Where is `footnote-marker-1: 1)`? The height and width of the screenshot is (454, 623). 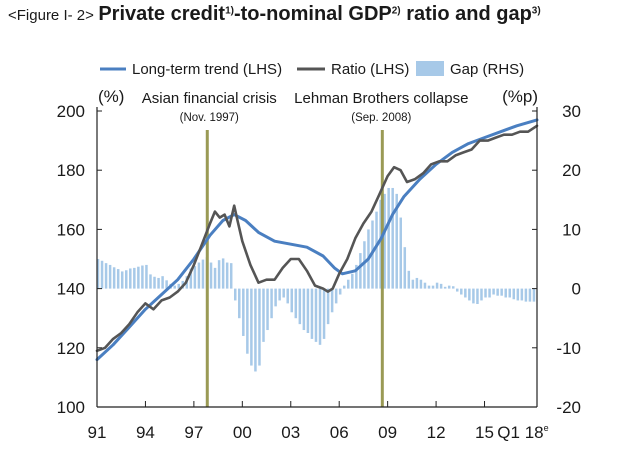
footnote-marker-1: 1) is located at coordinates (229, 11).